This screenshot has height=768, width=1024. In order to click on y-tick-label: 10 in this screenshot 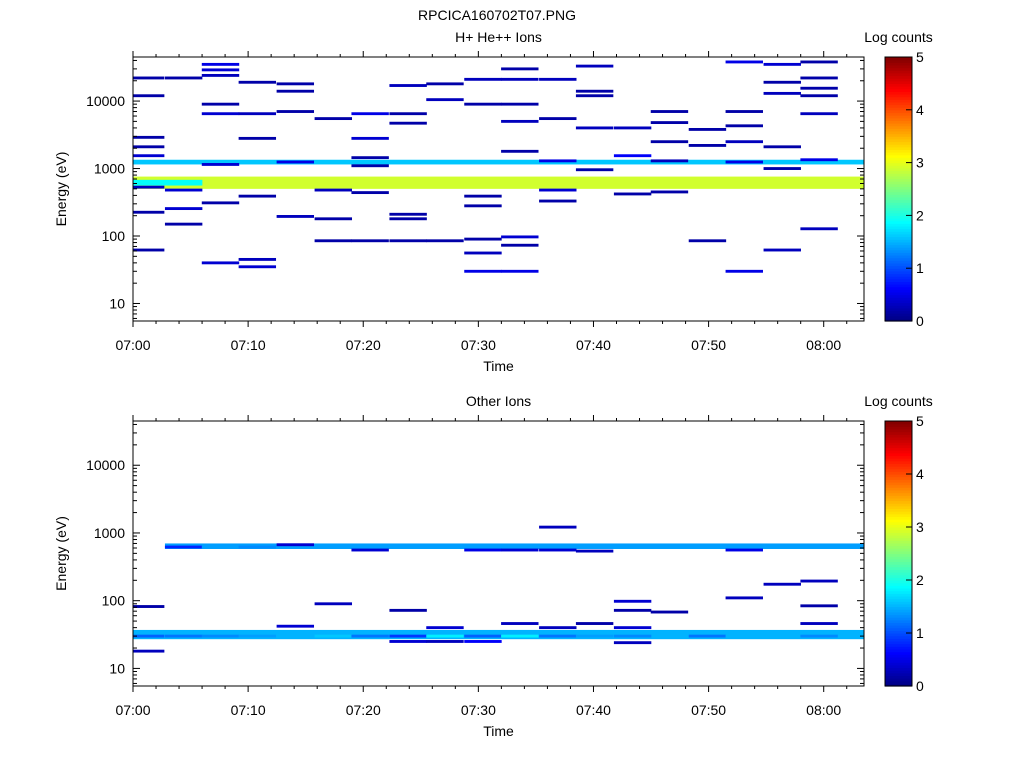, I will do `click(117, 668)`.